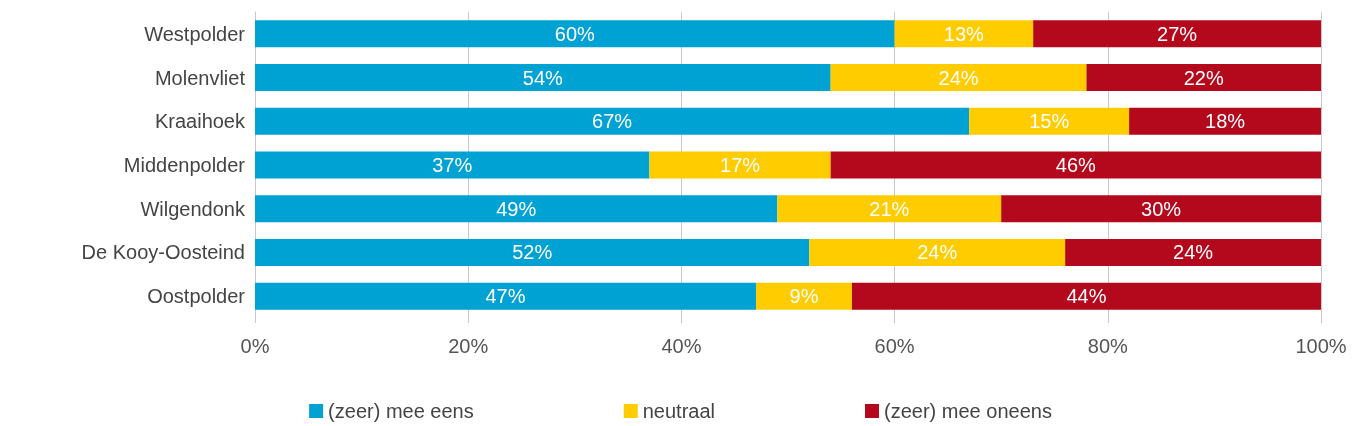 The image size is (1361, 426). I want to click on data-label: 49%, so click(516, 208).